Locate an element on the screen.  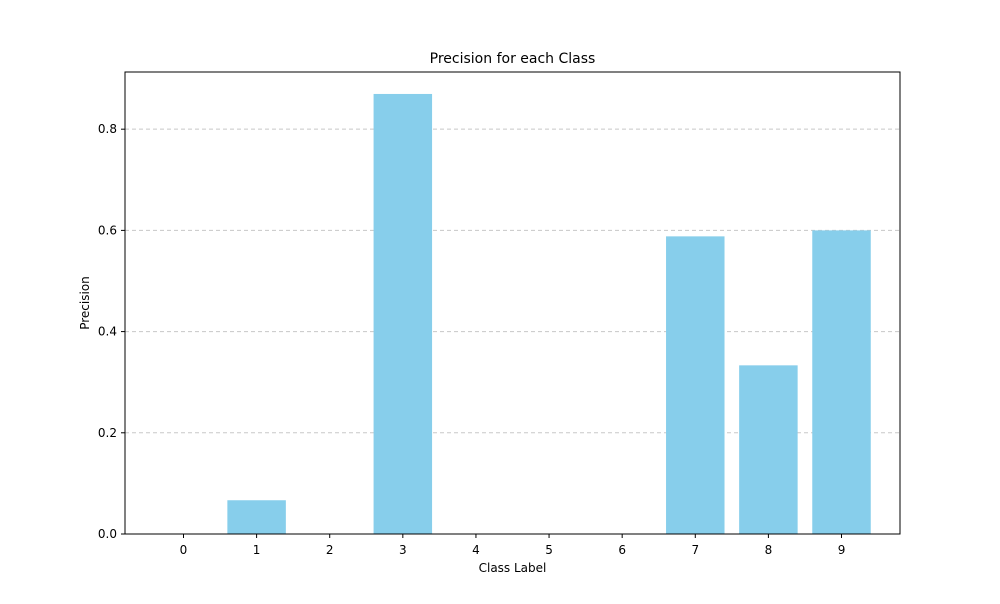
y-tick-label: 0.0 is located at coordinates (107, 534).